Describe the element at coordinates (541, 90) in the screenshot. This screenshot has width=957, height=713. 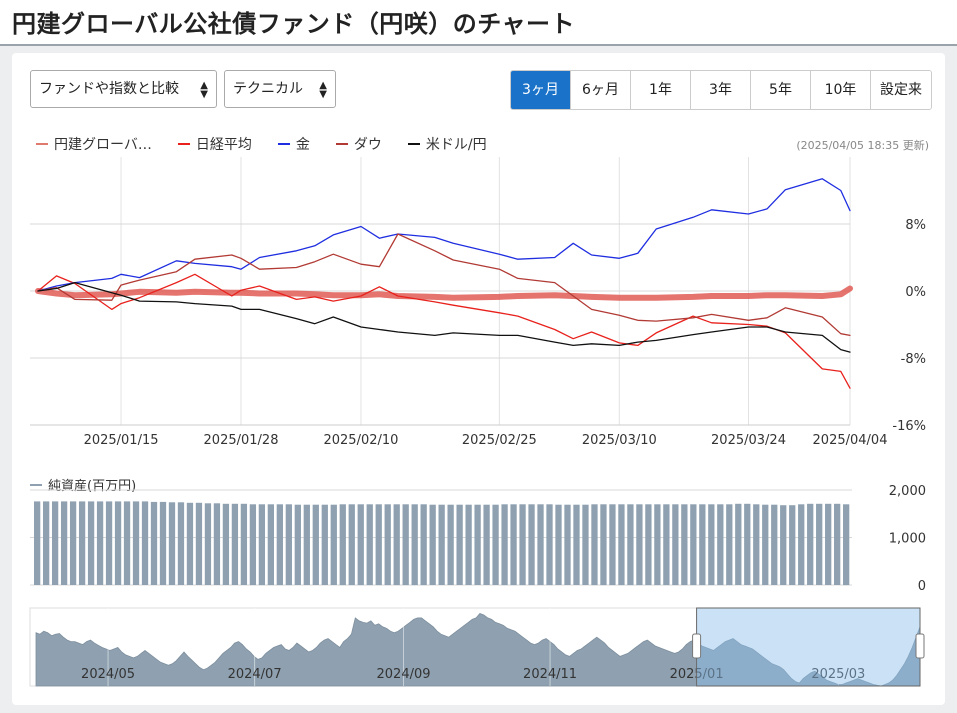
I see `period-button-3m: 3ヶ月` at that location.